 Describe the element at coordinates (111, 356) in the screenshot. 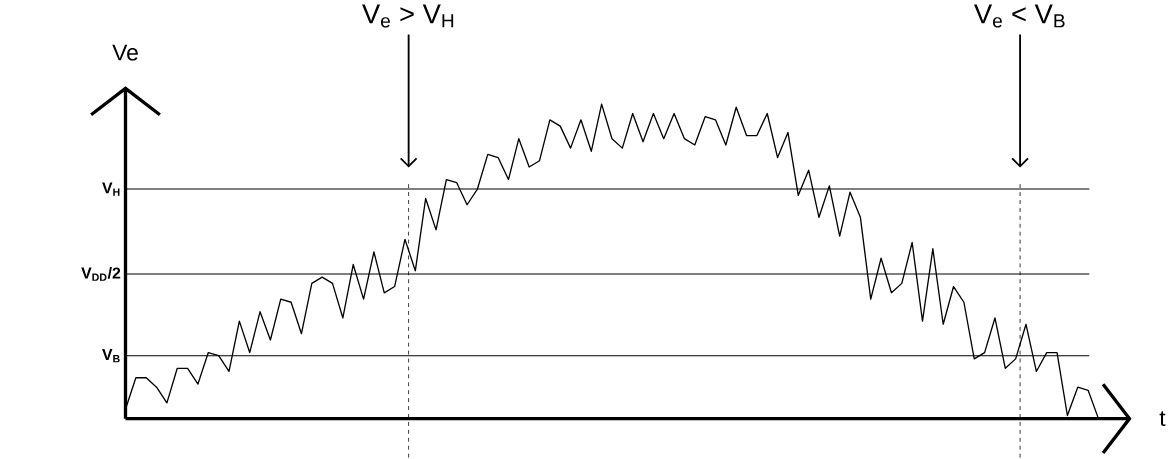

I see `ref-line-label: V$_{B}$` at that location.